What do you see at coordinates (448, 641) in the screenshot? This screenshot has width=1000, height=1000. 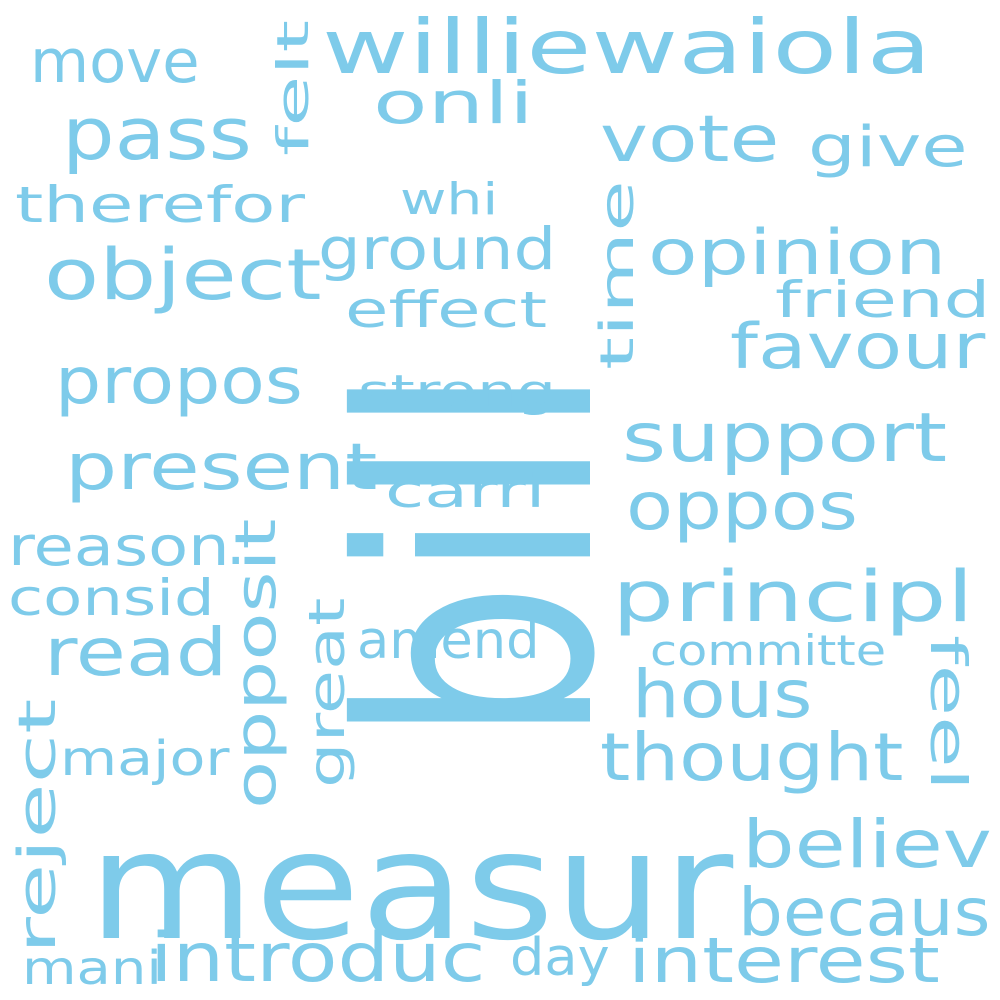 I see `word-amend: amend` at bounding box center [448, 641].